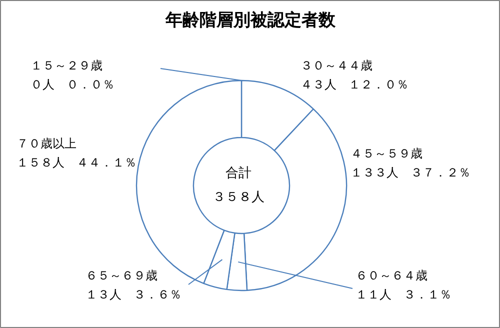  Describe the element at coordinates (134, 294) in the screenshot. I see `data-label: １３人 ３．６％` at that location.